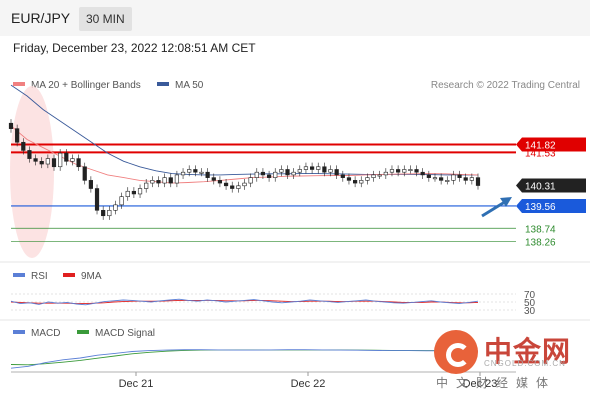 This screenshot has width=590, height=400. Describe the element at coordinates (295, 18) in the screenshot. I see `header-bar: EUR/JPY 30 MIN` at that location.